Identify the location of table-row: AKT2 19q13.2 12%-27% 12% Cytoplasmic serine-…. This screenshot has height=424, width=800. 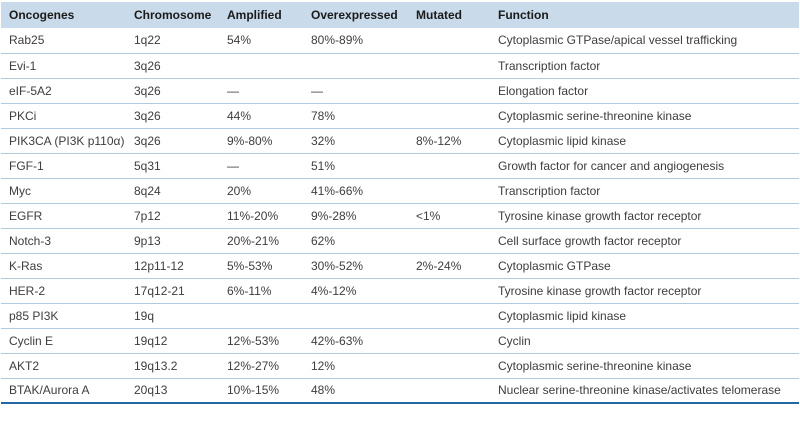
(400, 365).